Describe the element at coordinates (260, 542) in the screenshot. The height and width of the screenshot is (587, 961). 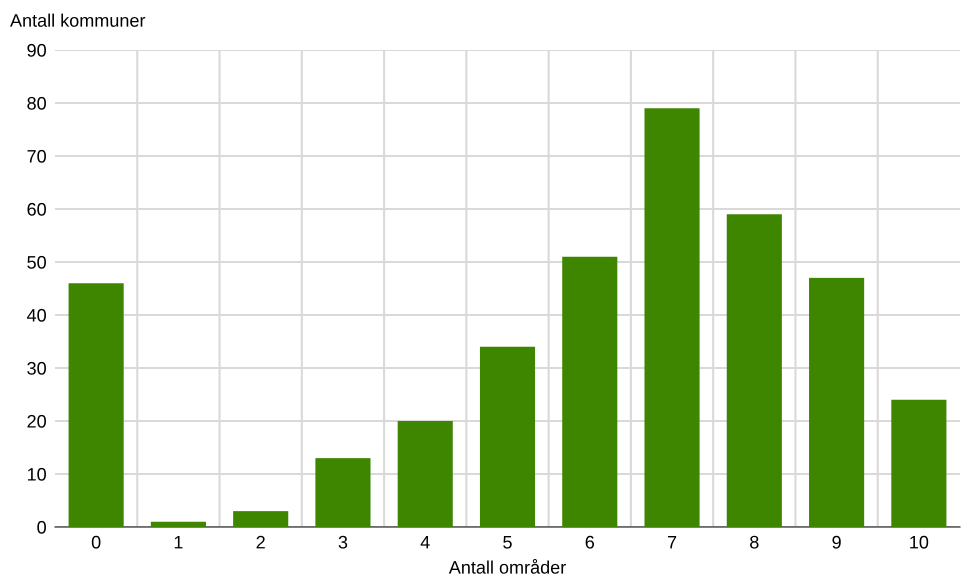
I see `x-tick-label: 2` at that location.